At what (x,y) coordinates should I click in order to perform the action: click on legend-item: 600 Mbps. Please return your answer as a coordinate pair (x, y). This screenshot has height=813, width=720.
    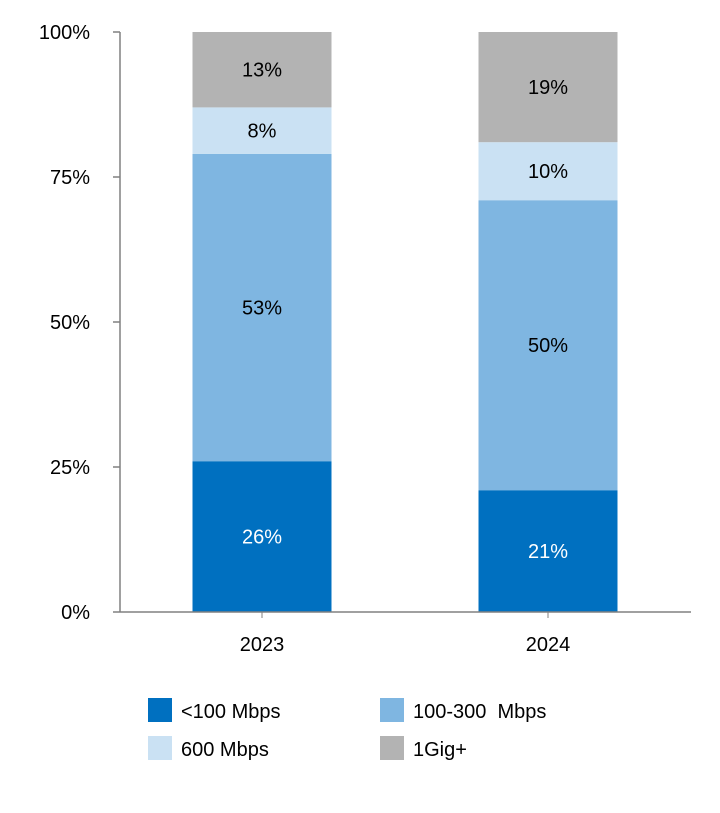
    Looking at the image, I should click on (208, 748).